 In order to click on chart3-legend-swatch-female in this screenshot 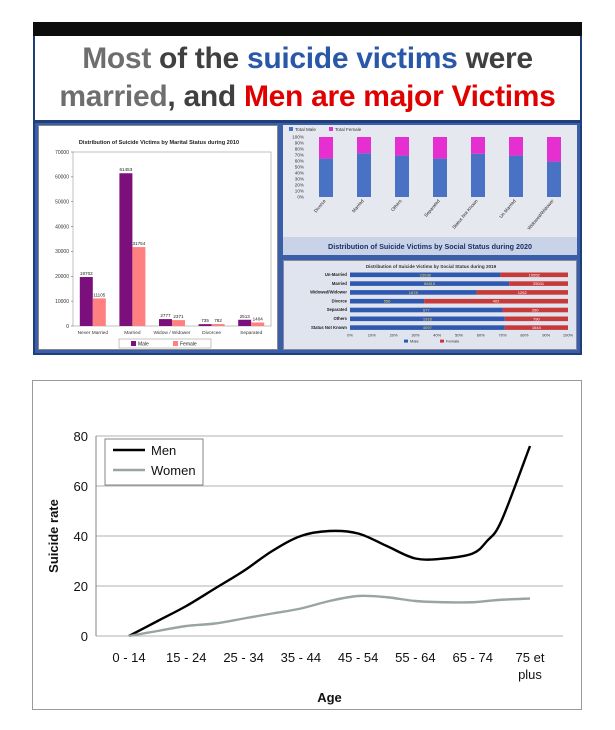, I will do `click(442, 341)`.